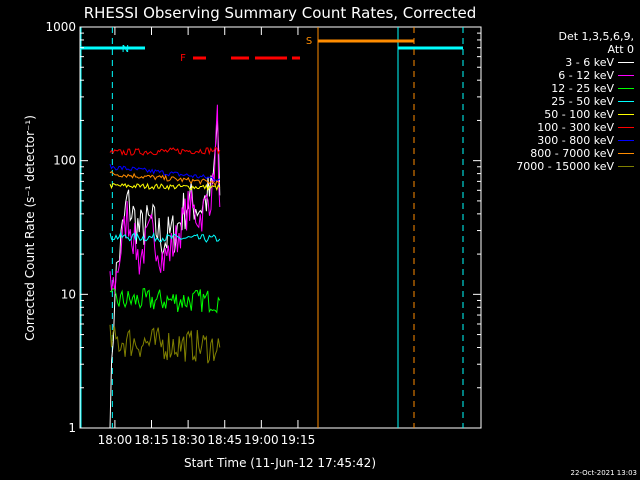  What do you see at coordinates (30, 228) in the screenshot?
I see `y-axis-label: Corrected Count Rate (s⁻¹ detector⁻¹)` at bounding box center [30, 228].